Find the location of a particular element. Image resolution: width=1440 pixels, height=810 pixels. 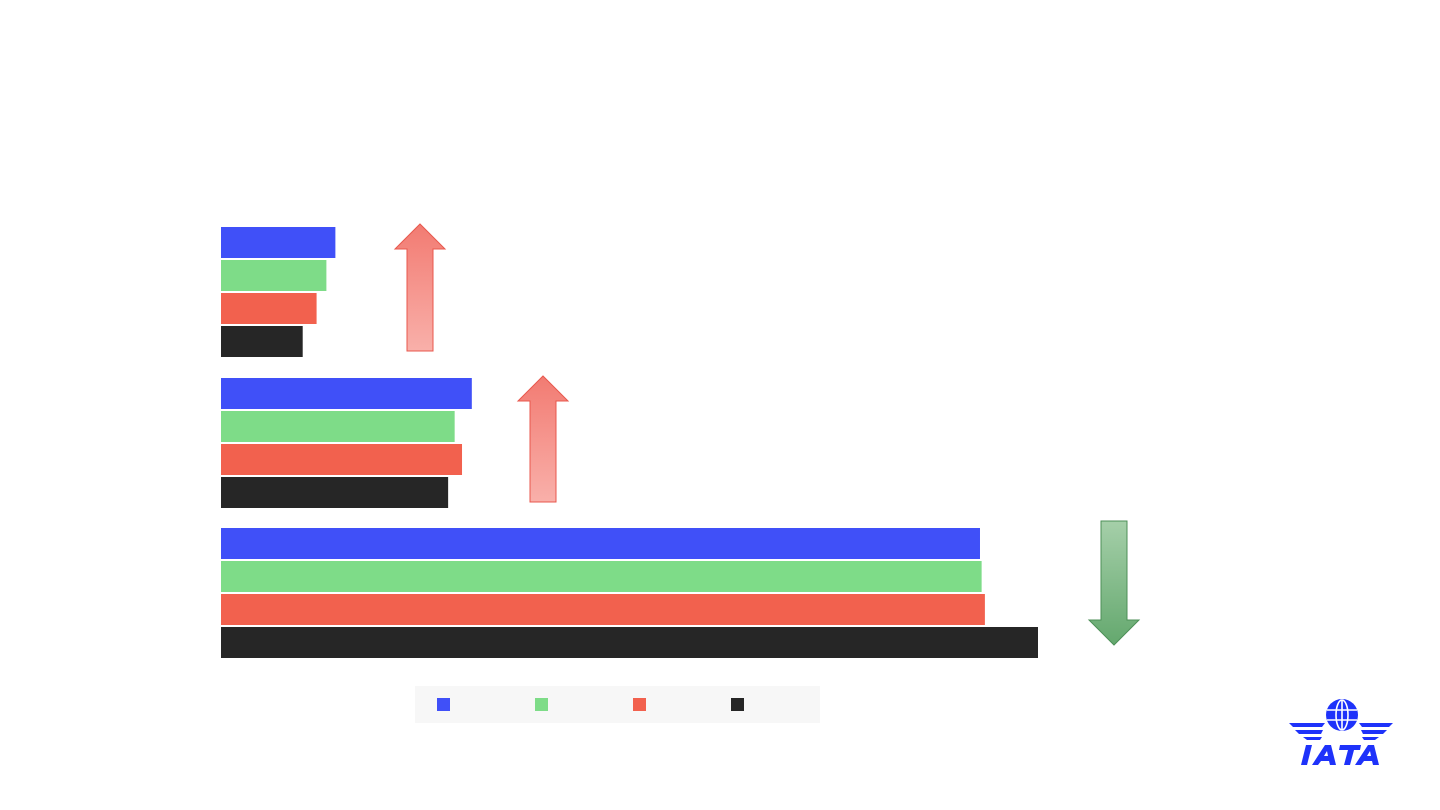

legend is located at coordinates (617, 704).